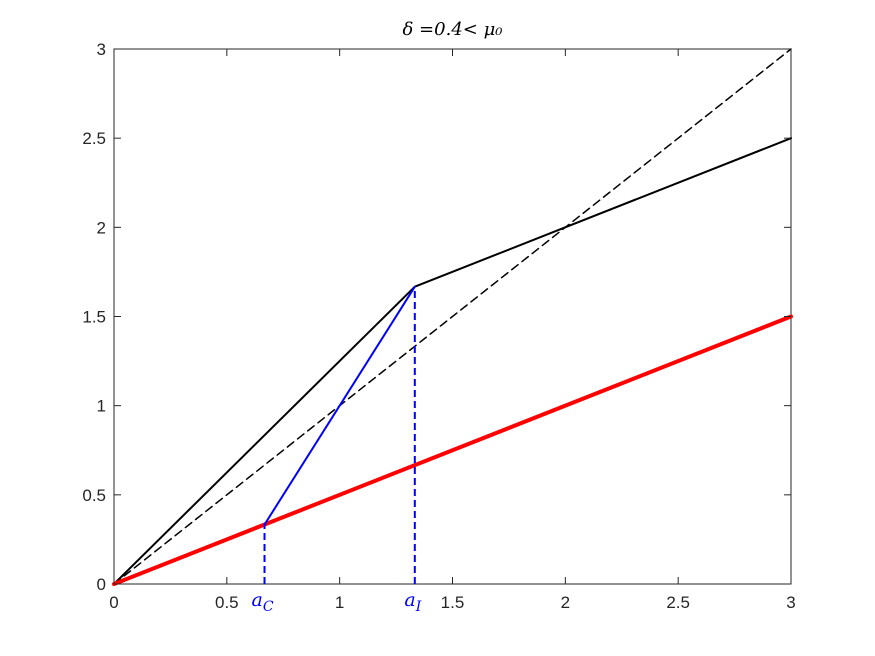 This screenshot has height=656, width=875. Describe the element at coordinates (113, 602) in the screenshot. I see `x-tick-label: 0` at that location.